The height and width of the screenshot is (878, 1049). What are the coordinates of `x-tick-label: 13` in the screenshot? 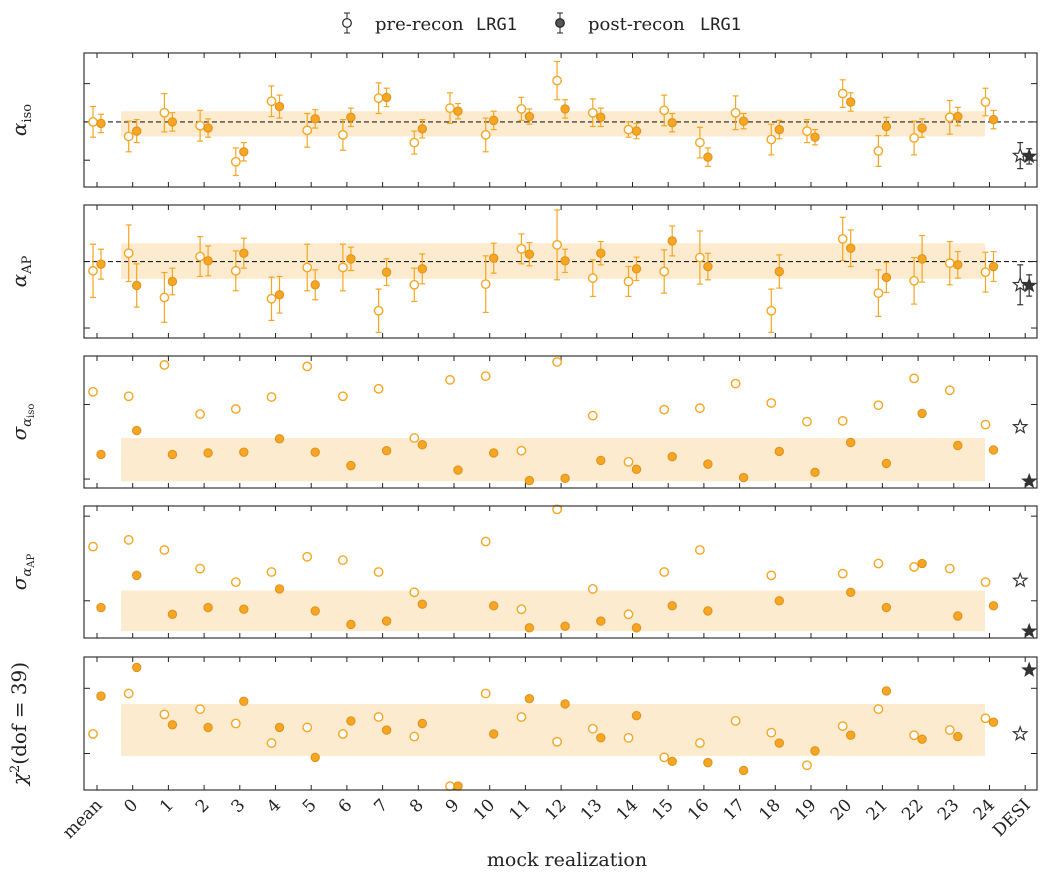 It's located at (591, 809).